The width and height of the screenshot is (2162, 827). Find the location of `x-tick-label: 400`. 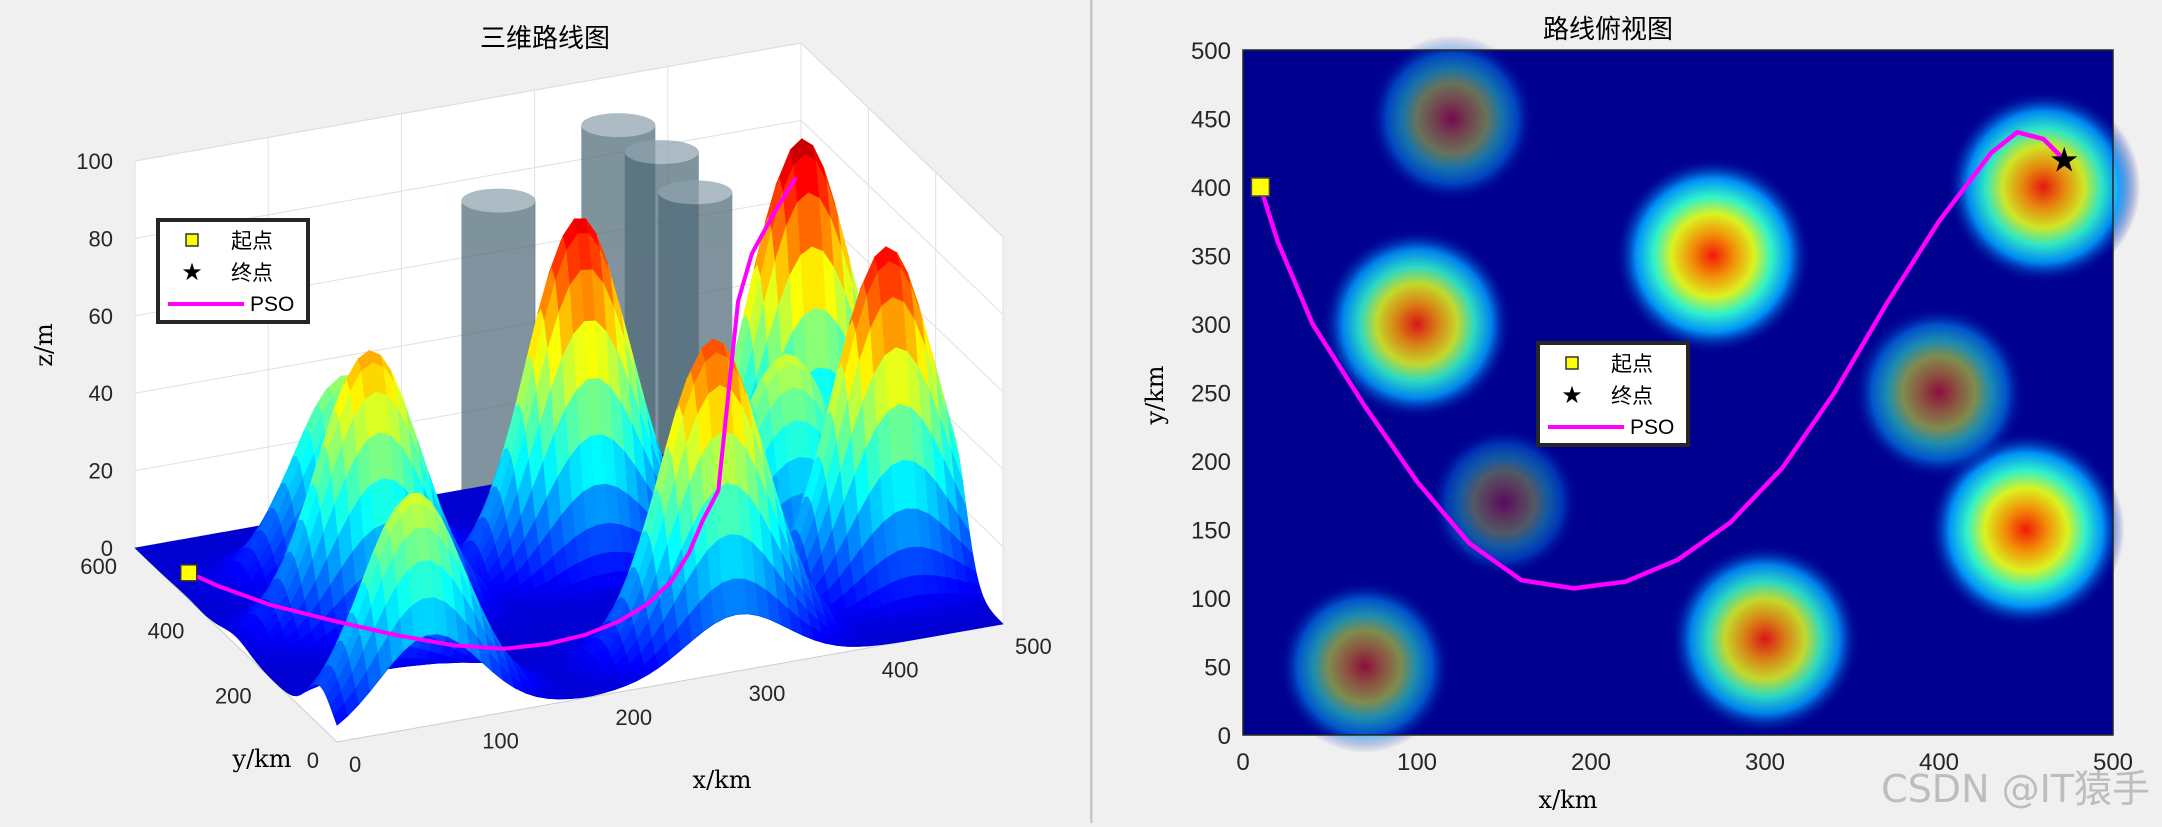

x-tick-label: 400 is located at coordinates (900, 670).